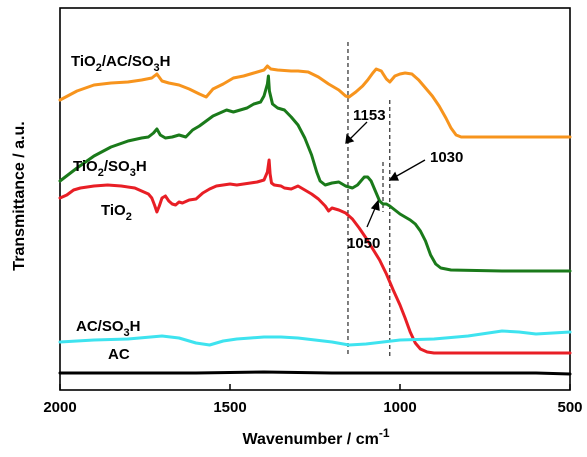  I want to click on series-label-ac-so3h: AC/SO3H, so click(108, 328).